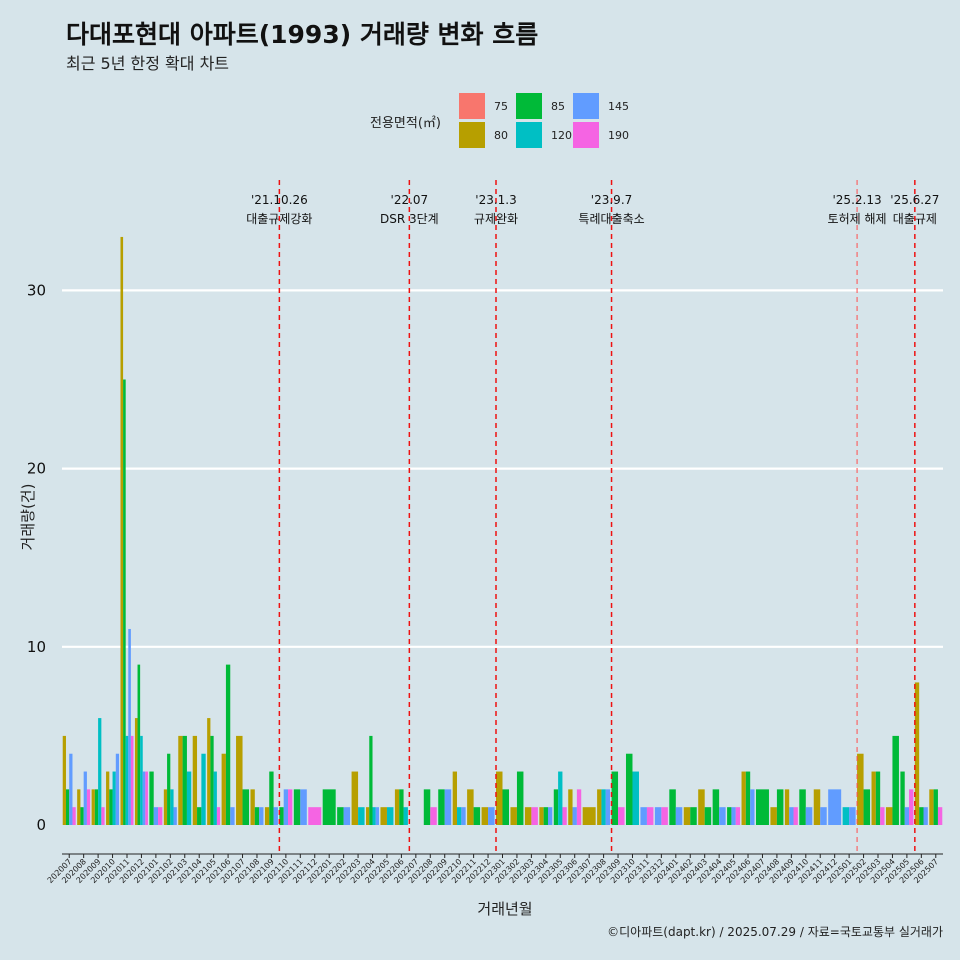 The width and height of the screenshot is (960, 960). I want to click on event-label: 대출규제, so click(915, 219).